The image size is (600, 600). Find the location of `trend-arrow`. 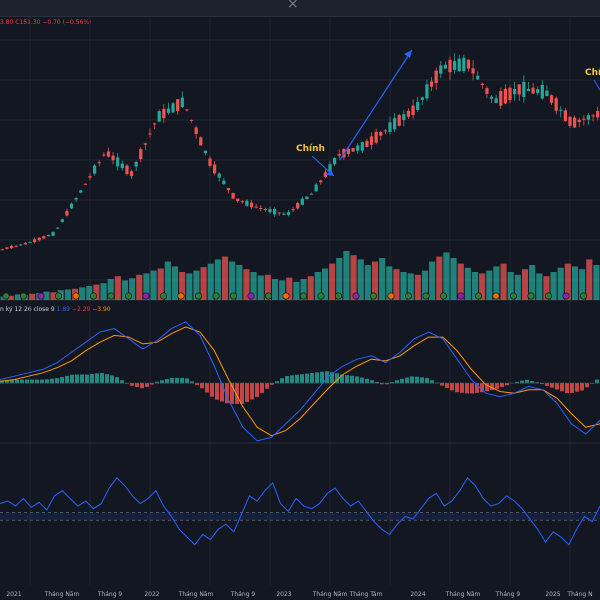

trend-arrow is located at coordinates (376, 105).